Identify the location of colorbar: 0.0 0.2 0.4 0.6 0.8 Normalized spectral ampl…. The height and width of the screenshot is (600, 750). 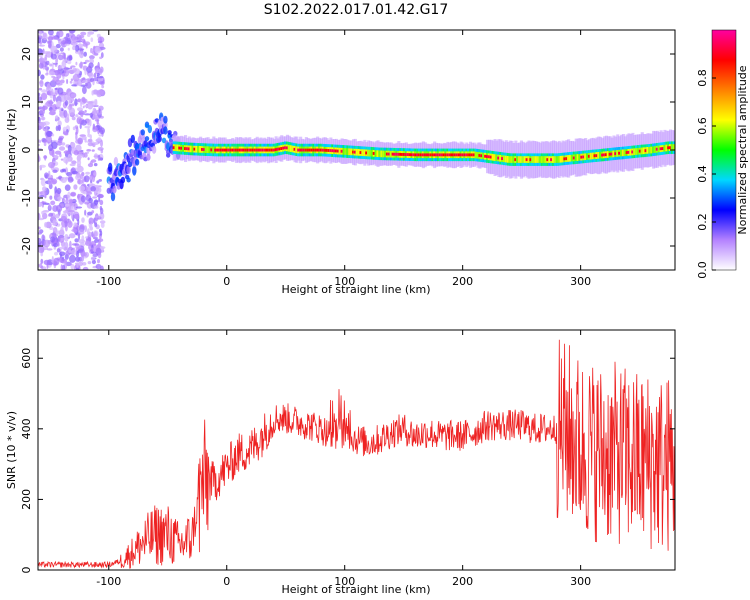
(722, 154).